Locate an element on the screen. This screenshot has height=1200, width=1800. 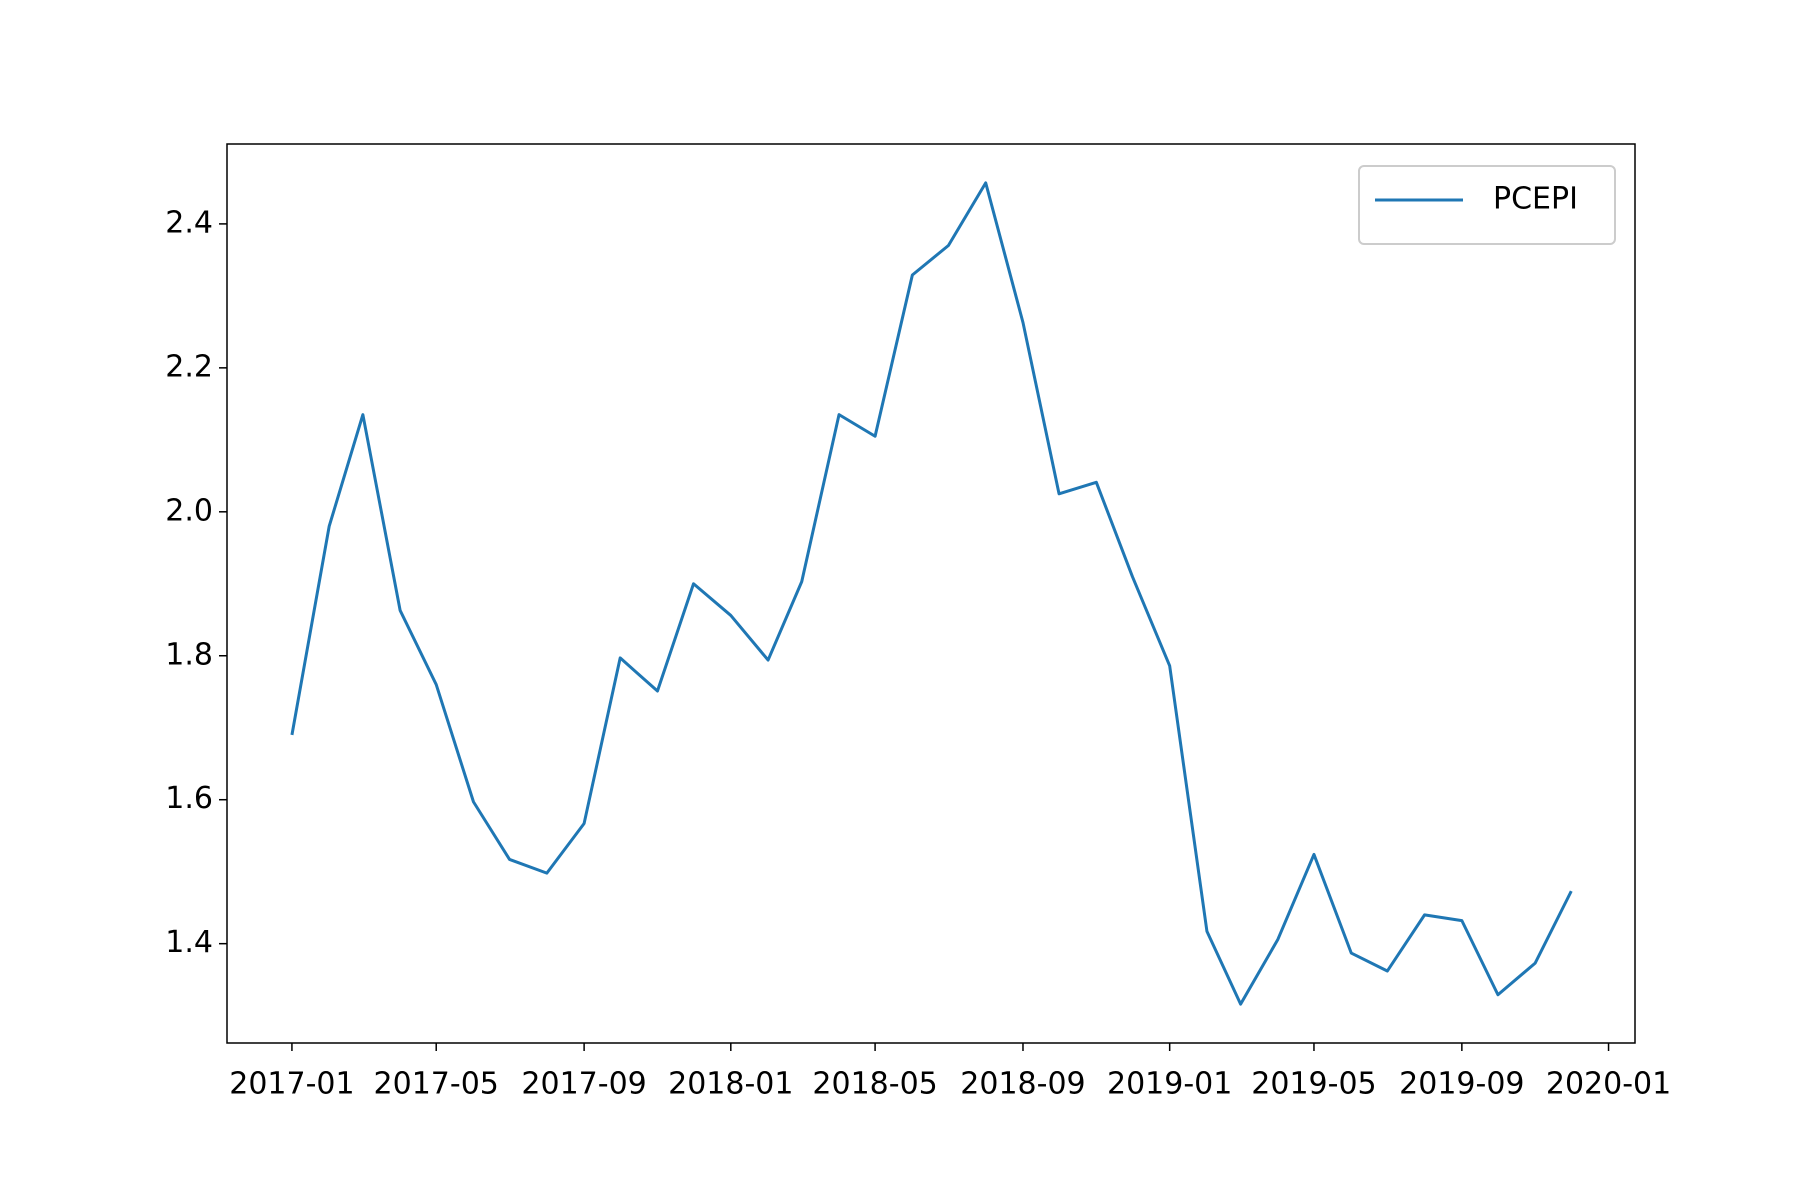
x-tick-label: 2017-09 is located at coordinates (583, 1084).